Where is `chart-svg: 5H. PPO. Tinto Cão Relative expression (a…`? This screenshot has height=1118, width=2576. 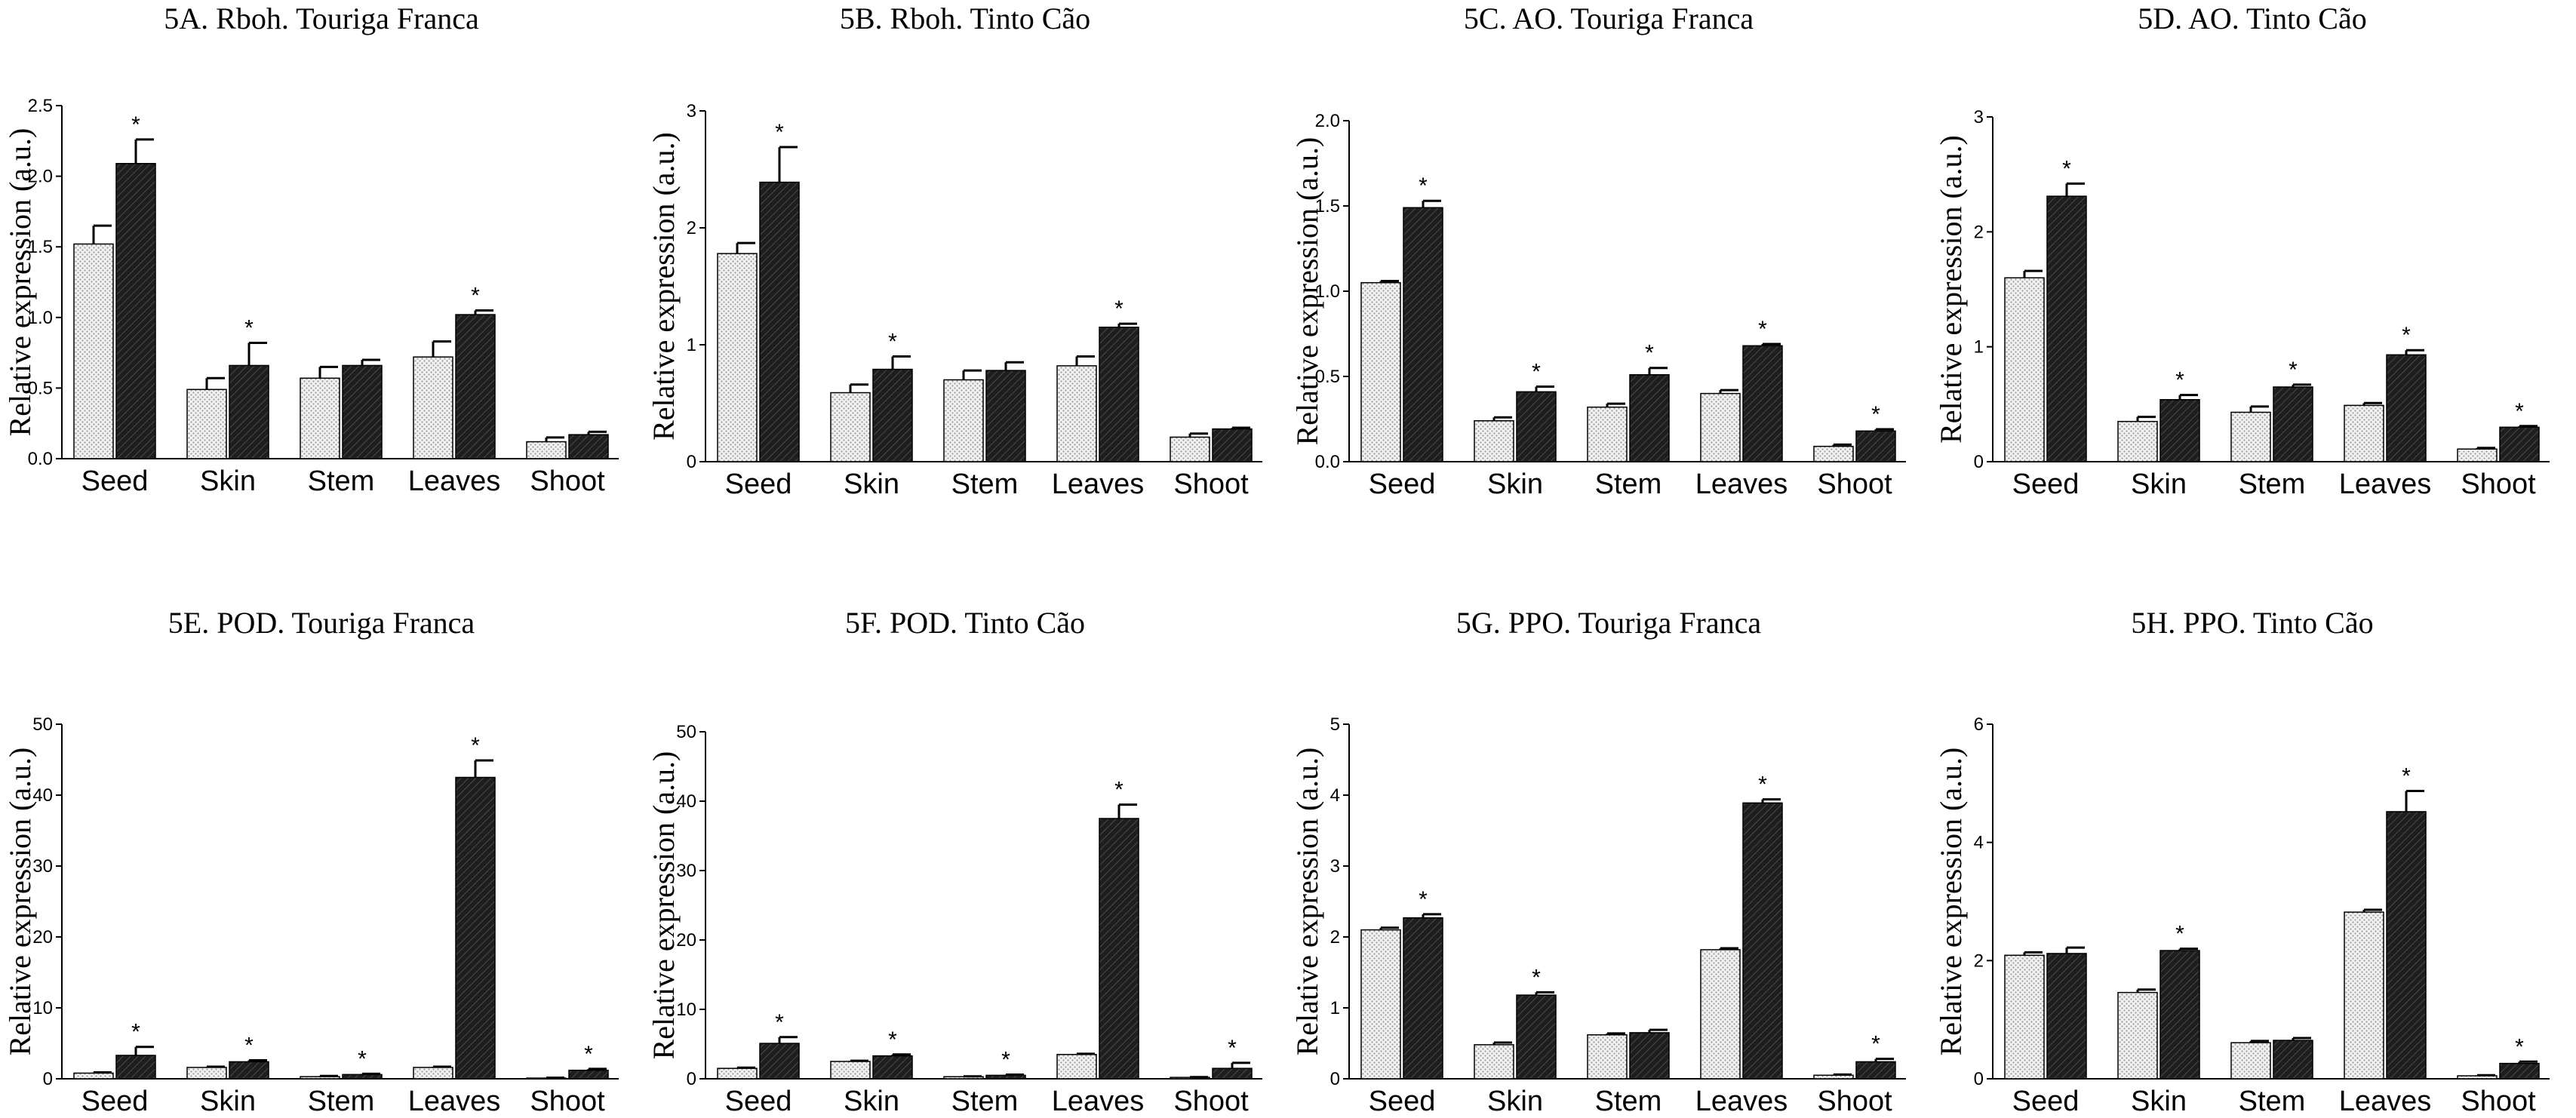
chart-svg: 5H. PPO. Tinto Cão Relative expression (a… is located at coordinates (2242, 861).